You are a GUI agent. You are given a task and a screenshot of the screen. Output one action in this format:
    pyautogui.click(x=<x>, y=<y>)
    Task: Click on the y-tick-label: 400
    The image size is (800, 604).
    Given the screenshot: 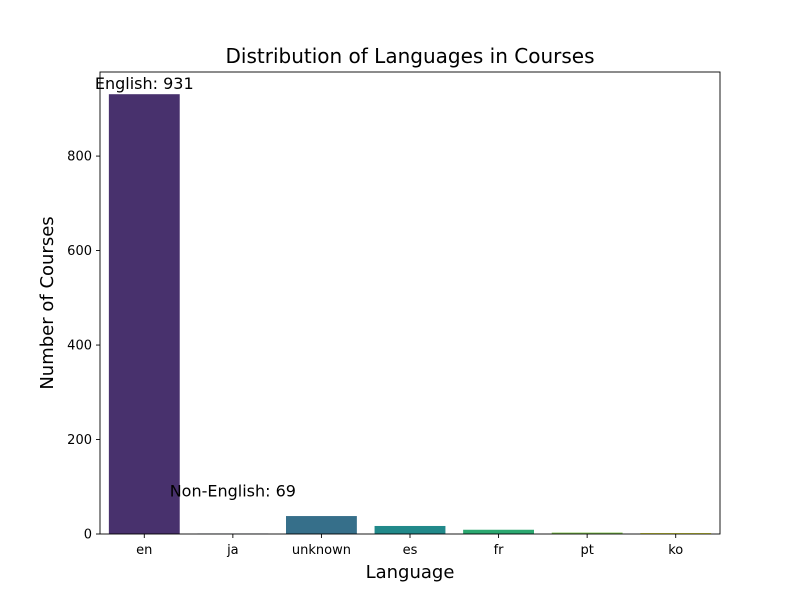 What is the action you would take?
    pyautogui.click(x=79, y=346)
    